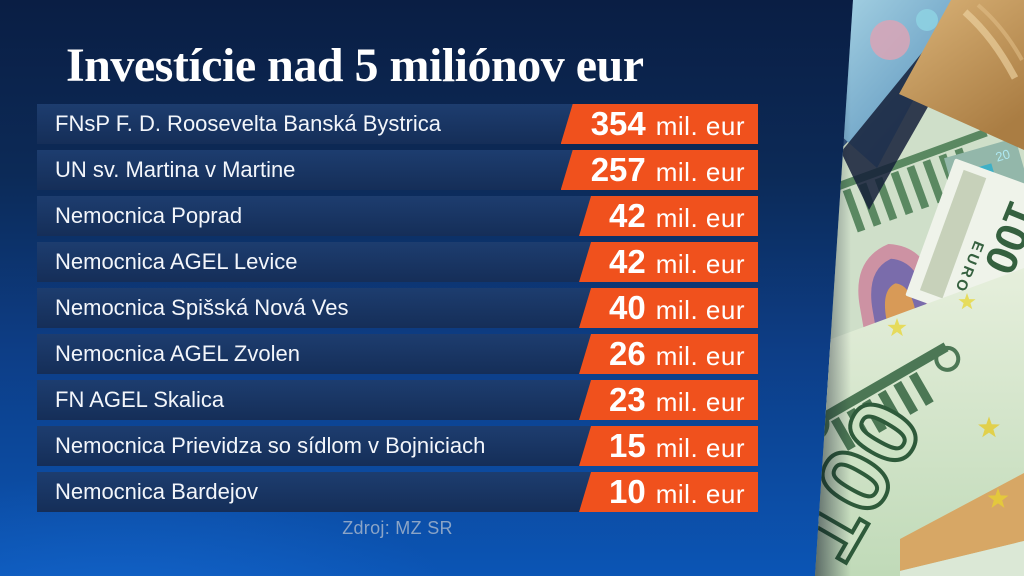 This screenshot has width=1024, height=576. What do you see at coordinates (618, 123) in the screenshot?
I see `value-number: 354` at bounding box center [618, 123].